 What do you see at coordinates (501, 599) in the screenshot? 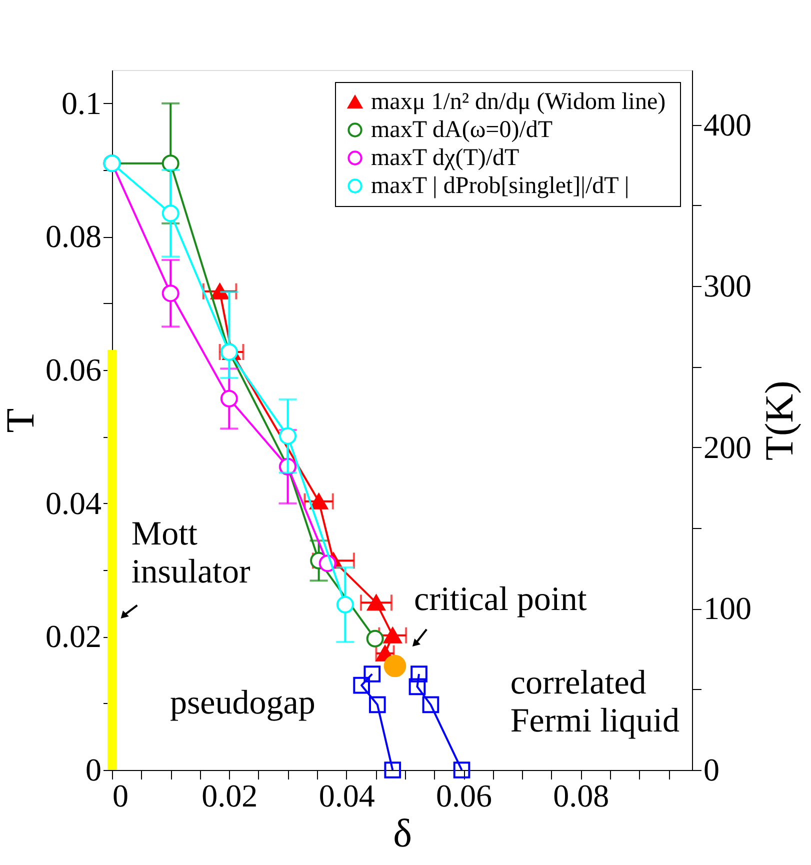
I see `annotation: critical point` at bounding box center [501, 599].